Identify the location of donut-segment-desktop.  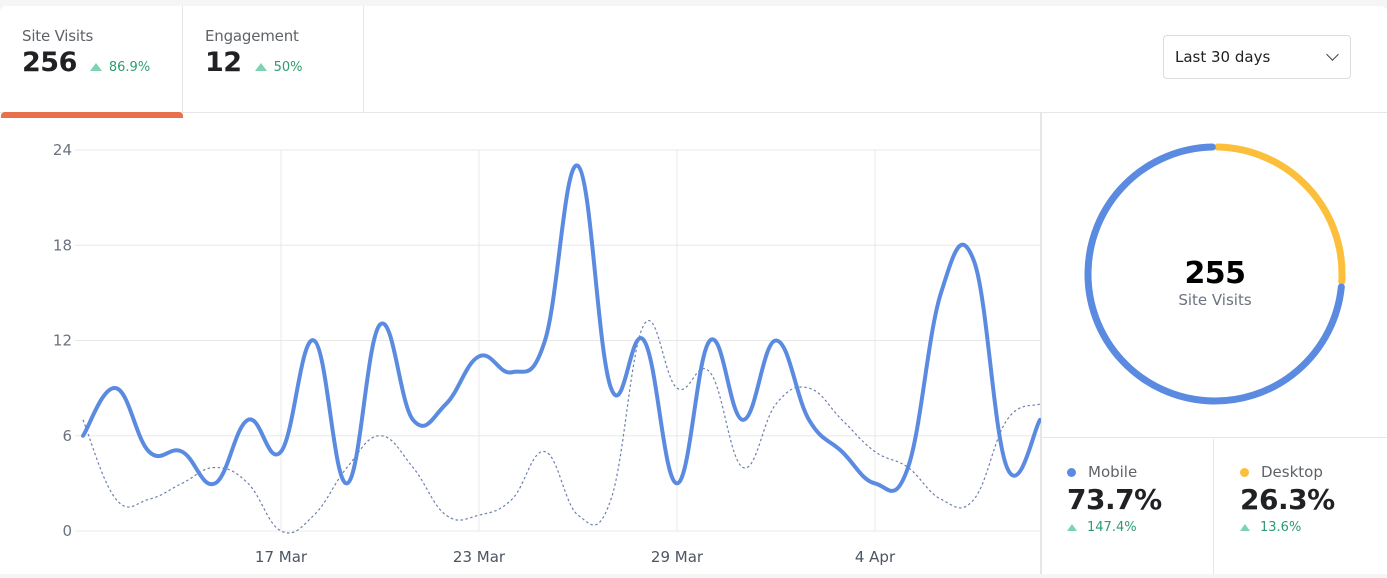
(1280, 214).